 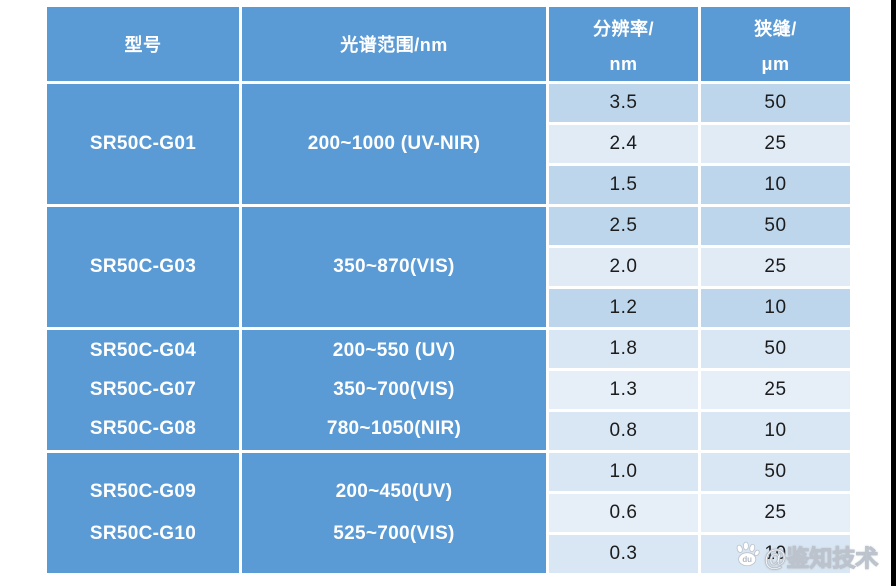 I want to click on model-cell-g01: SR50C-G01, so click(x=143, y=144).